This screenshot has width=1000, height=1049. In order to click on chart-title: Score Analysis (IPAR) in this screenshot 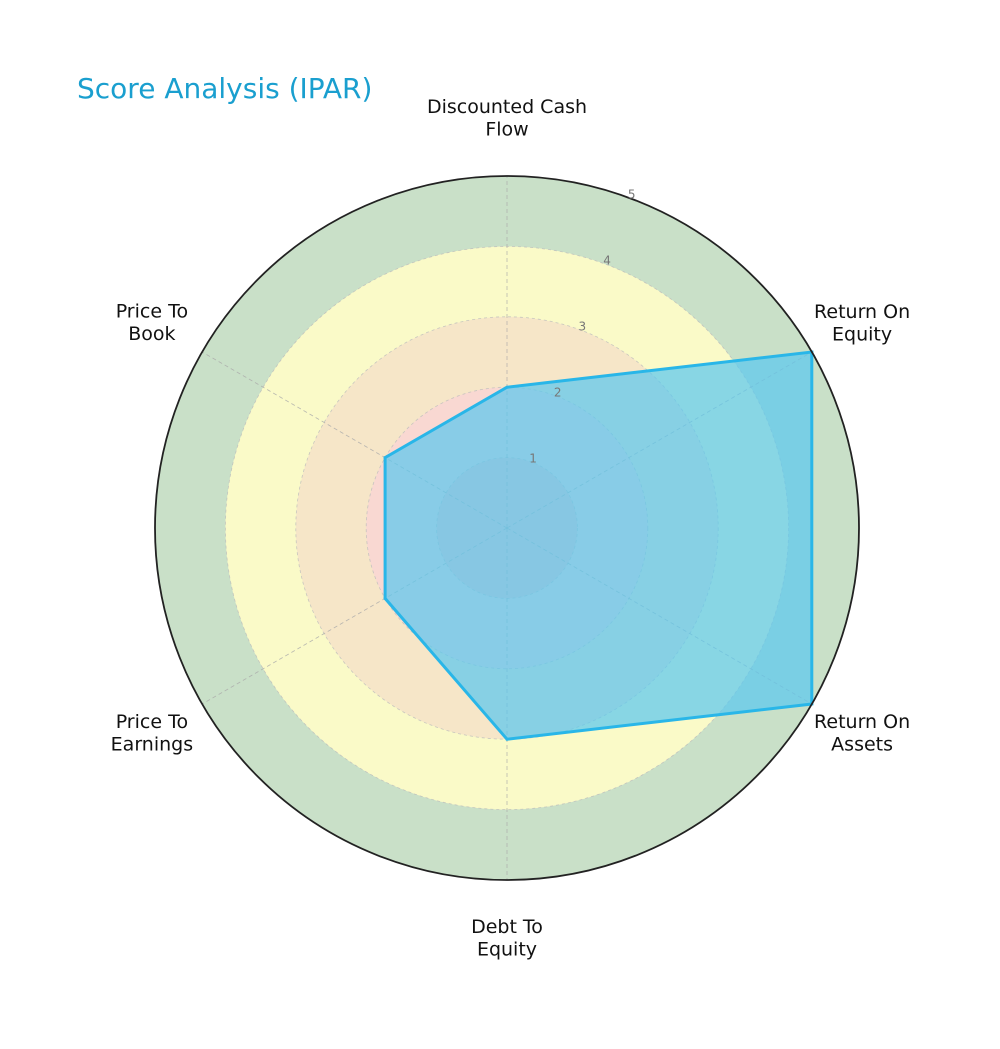, I will do `click(224, 88)`.